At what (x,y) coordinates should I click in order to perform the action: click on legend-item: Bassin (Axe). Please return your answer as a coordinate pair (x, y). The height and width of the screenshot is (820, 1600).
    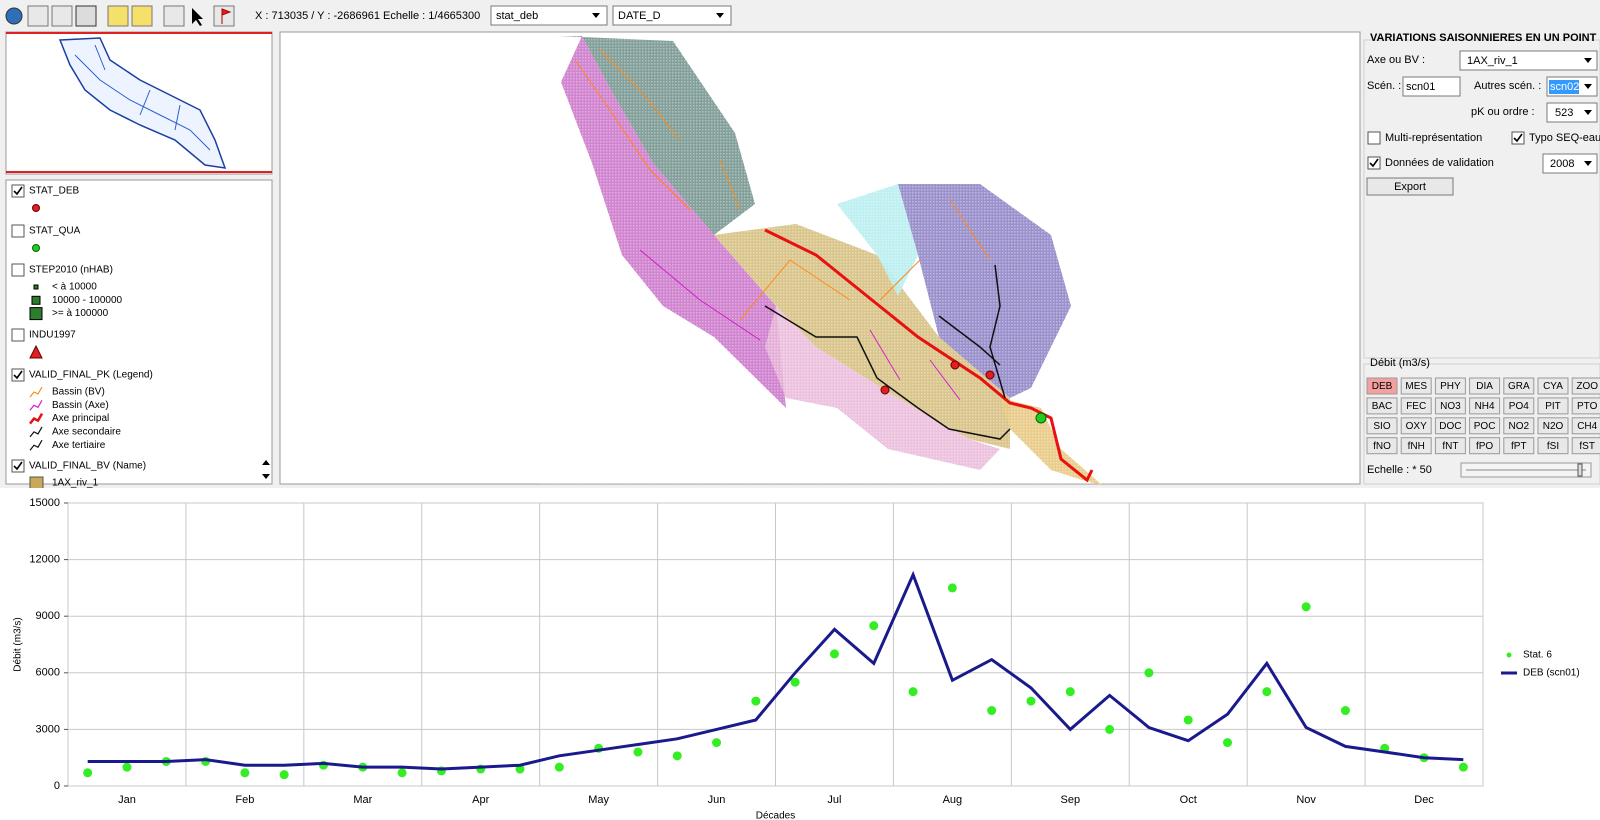
    Looking at the image, I should click on (80, 405).